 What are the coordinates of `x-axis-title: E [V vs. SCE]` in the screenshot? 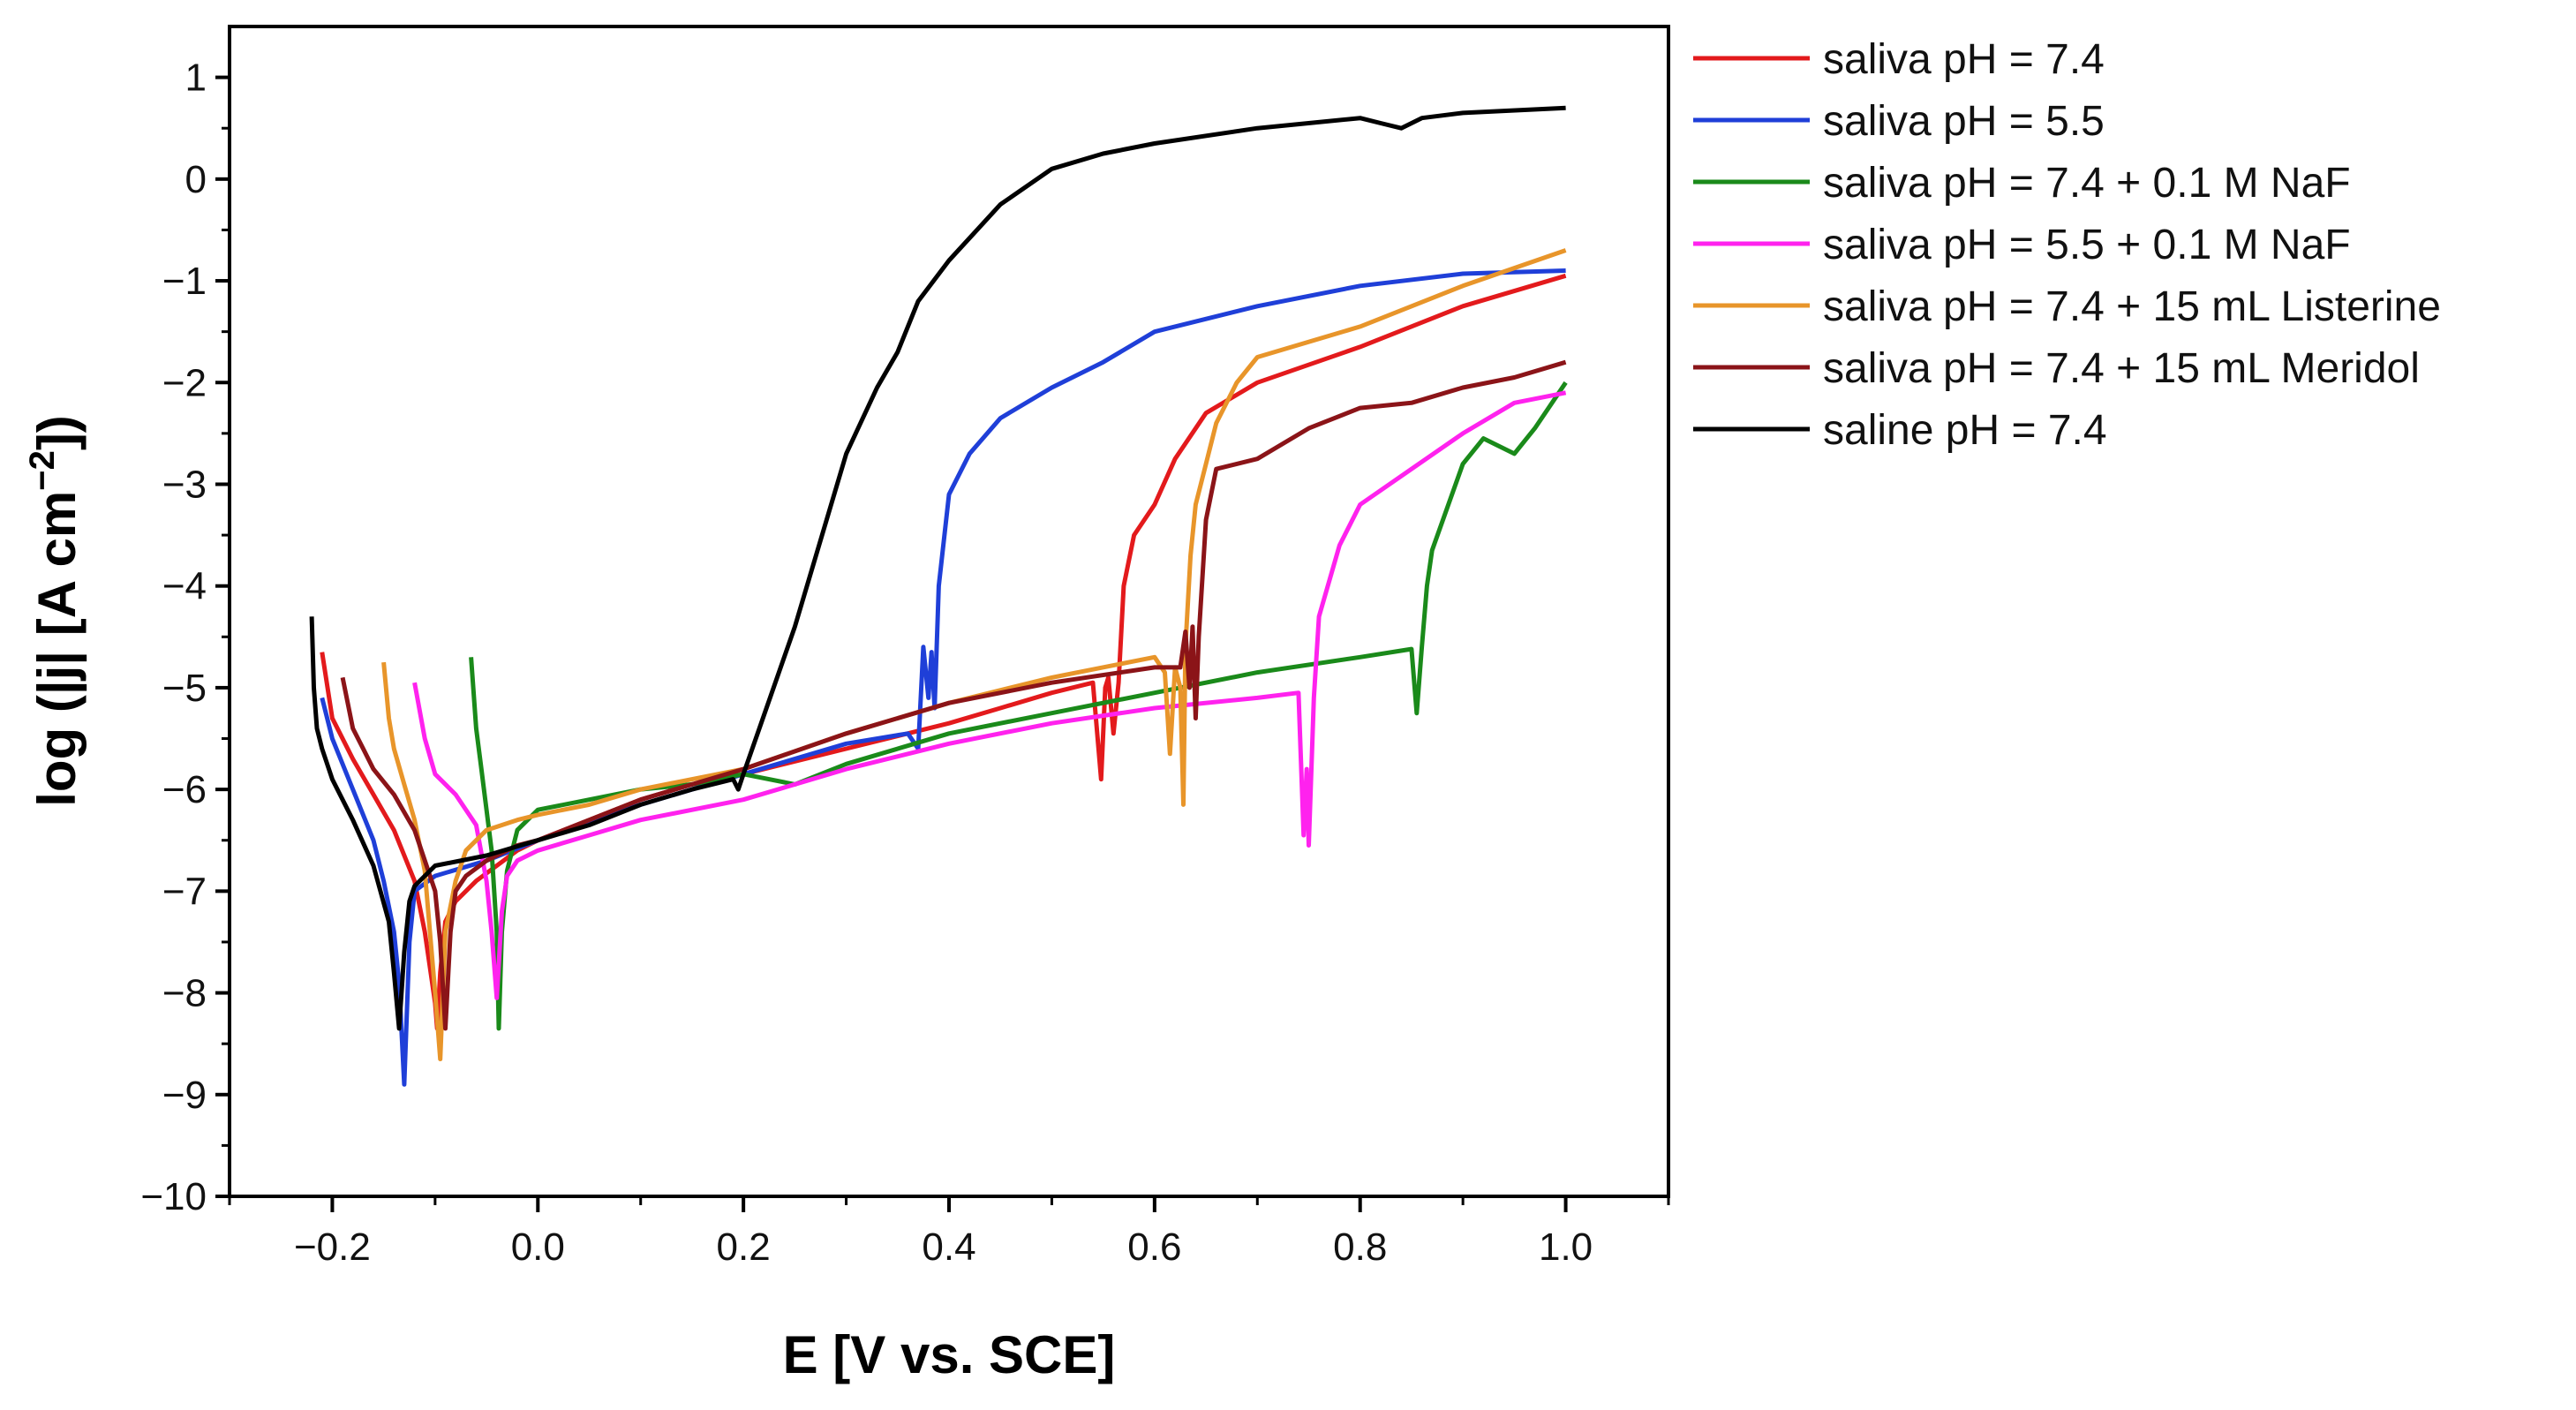 It's located at (950, 1354).